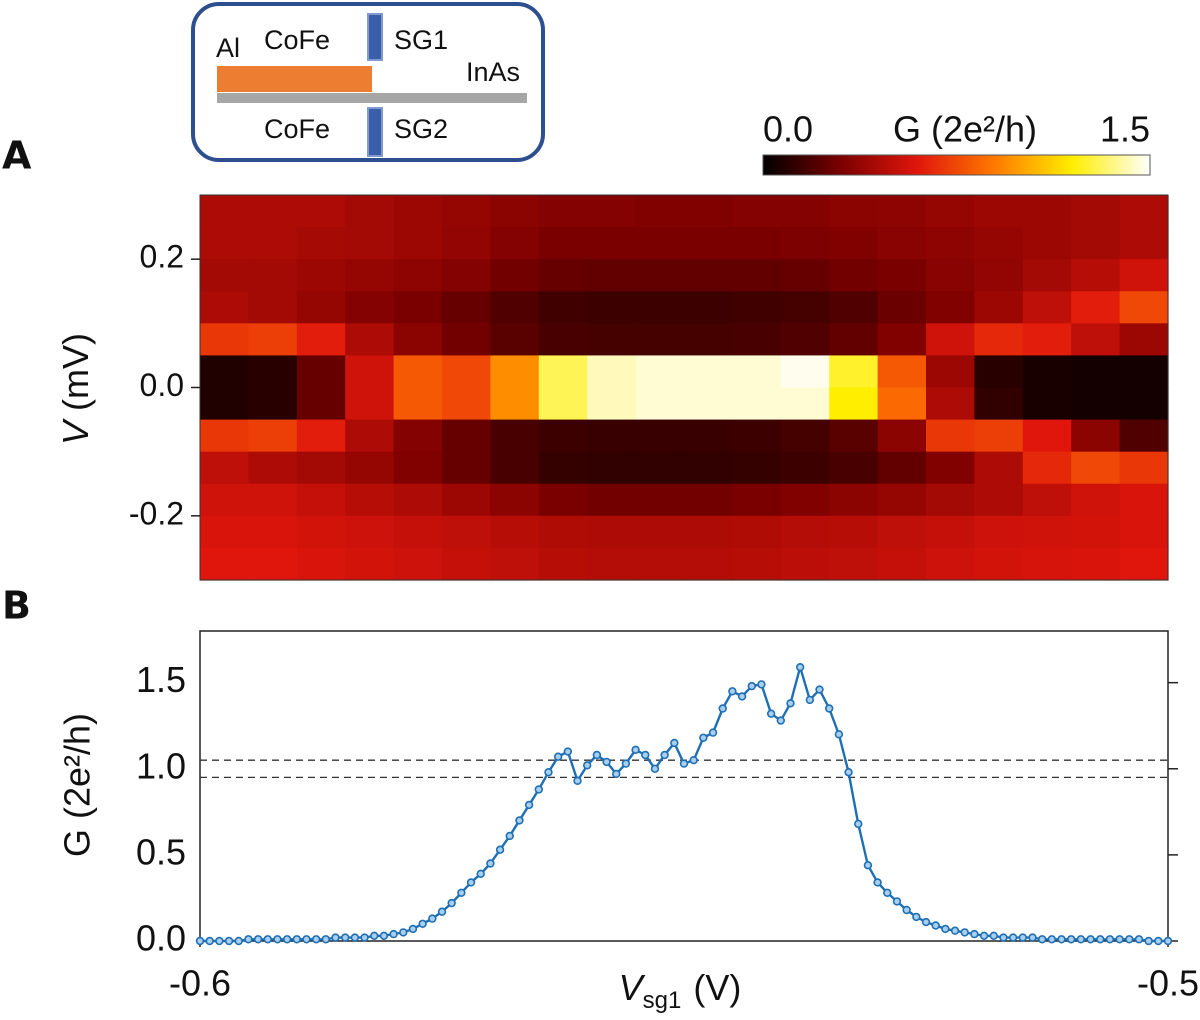 The height and width of the screenshot is (1020, 1200). Describe the element at coordinates (161, 938) in the screenshot. I see `y-tick-label: 0.0` at that location.